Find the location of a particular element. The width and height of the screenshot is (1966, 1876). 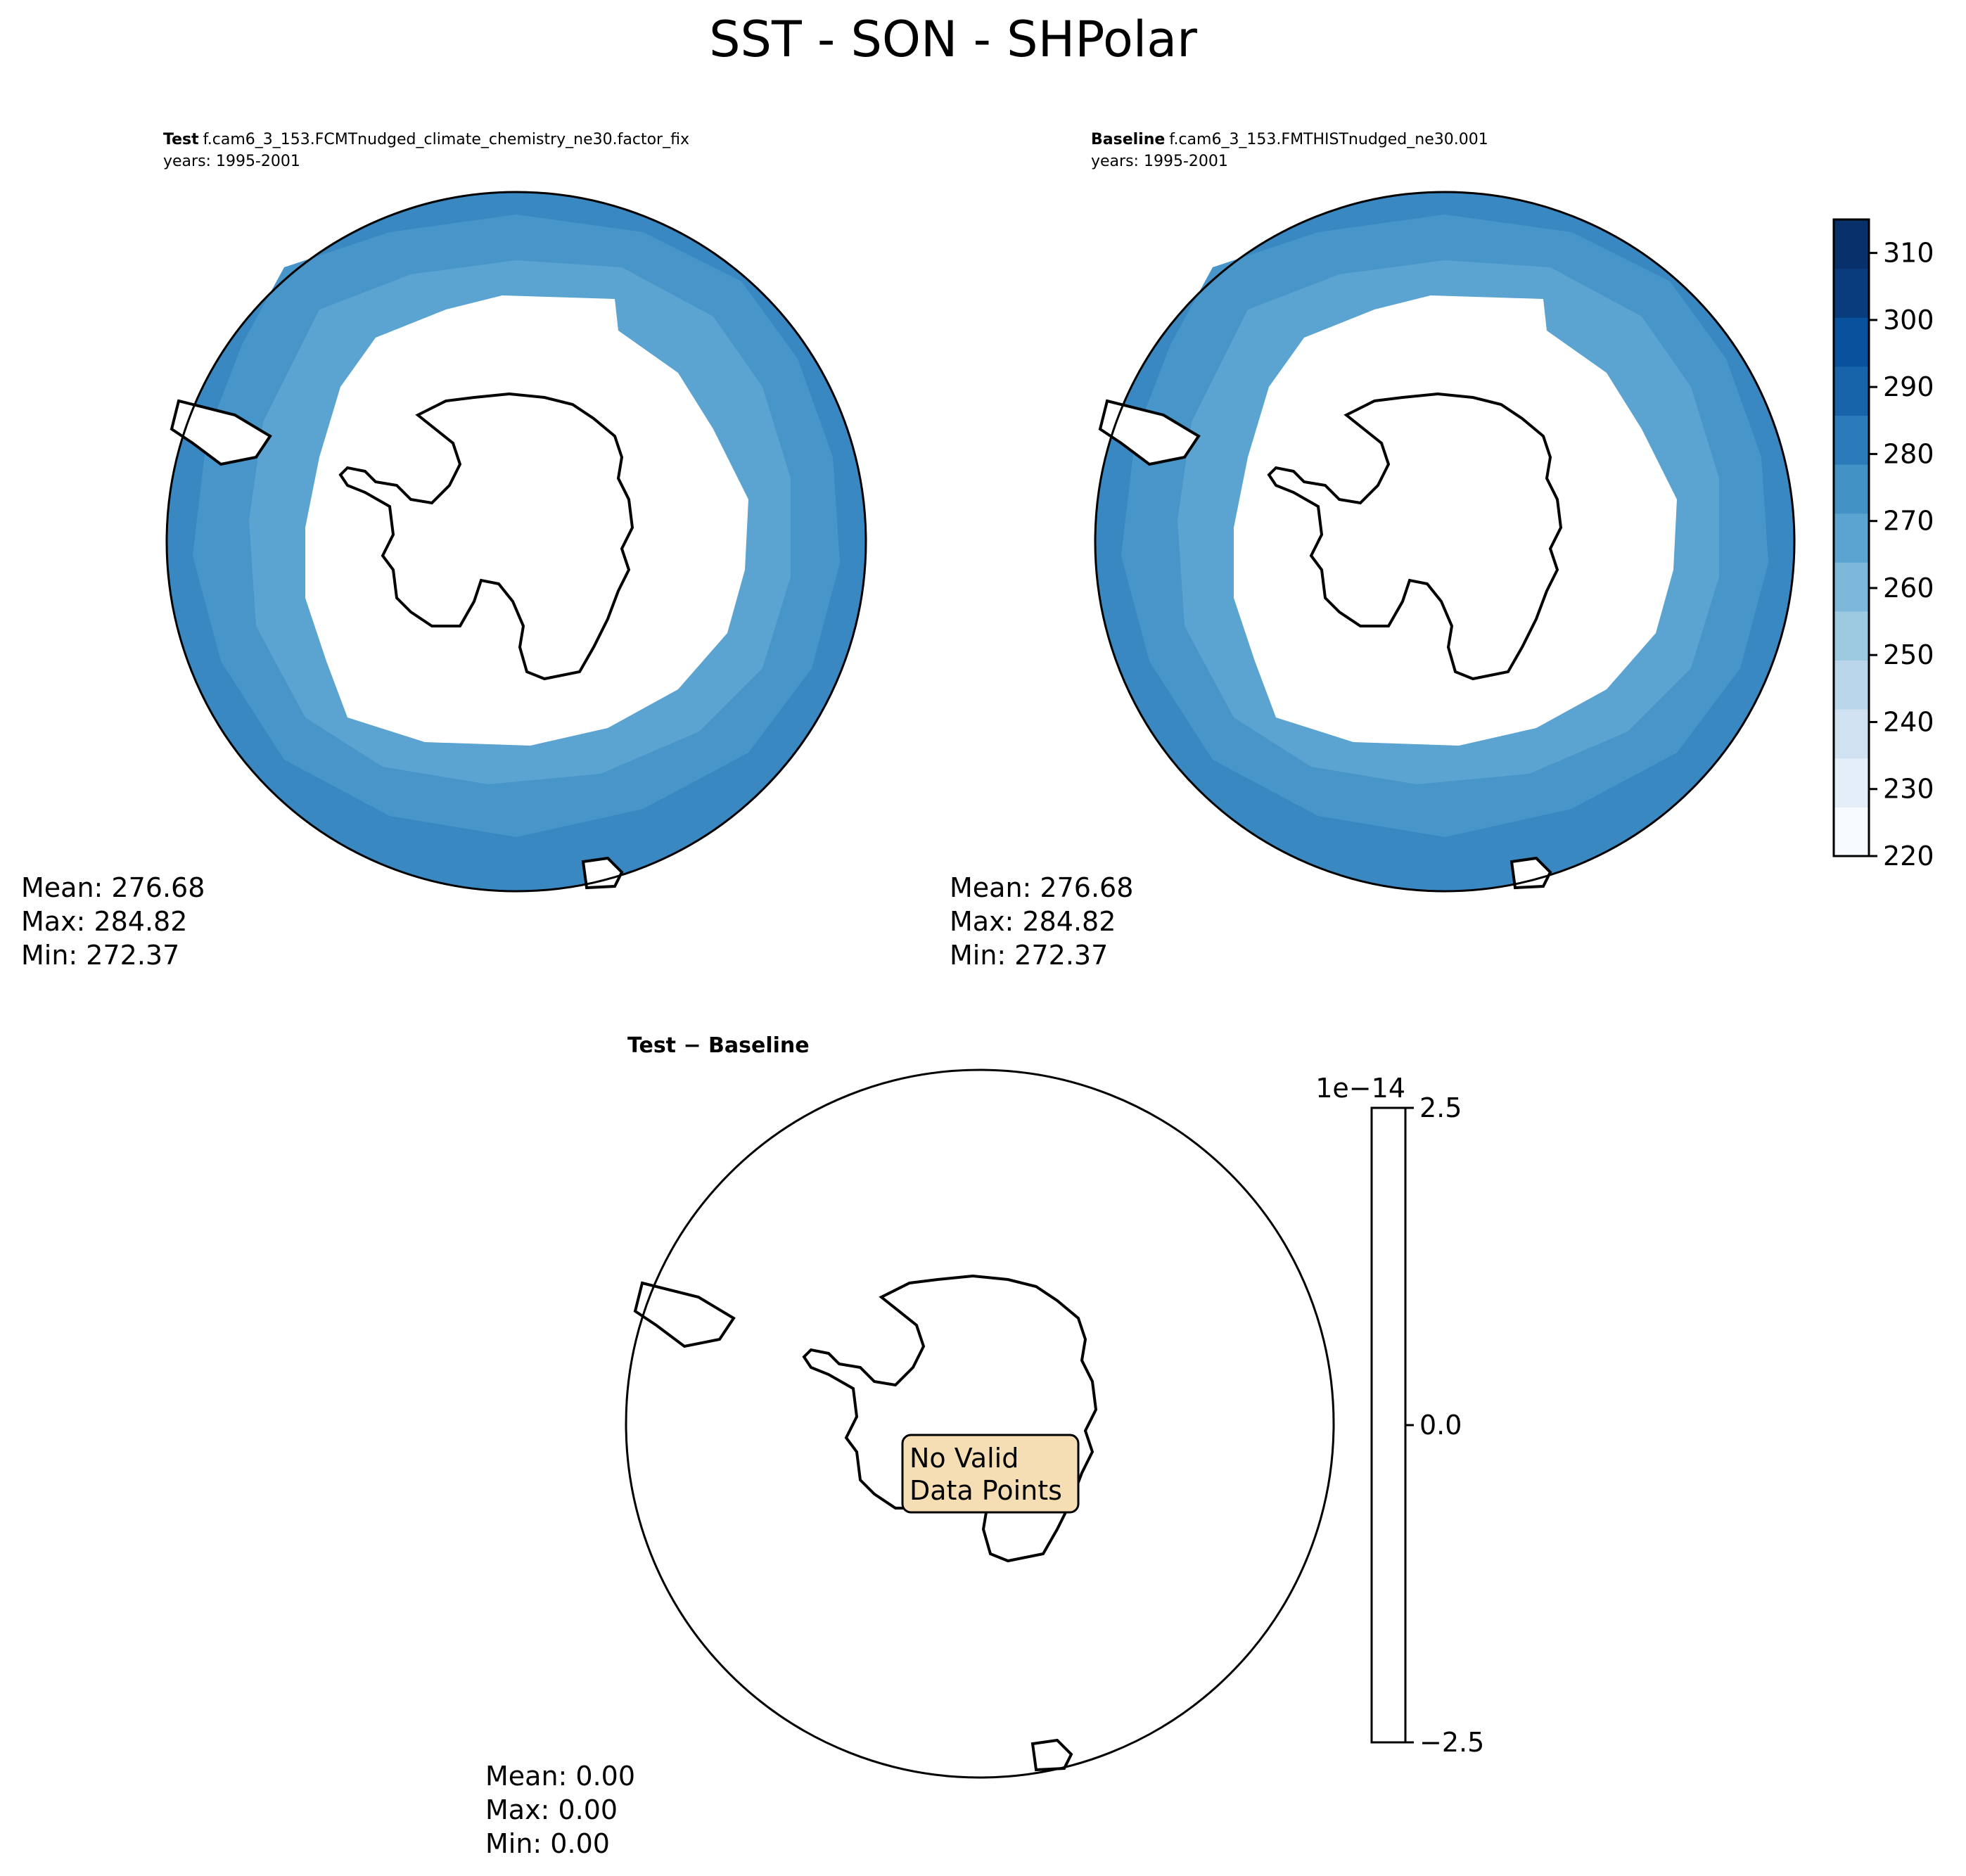

no-valid-data-line2: Data Points is located at coordinates (985, 1490).